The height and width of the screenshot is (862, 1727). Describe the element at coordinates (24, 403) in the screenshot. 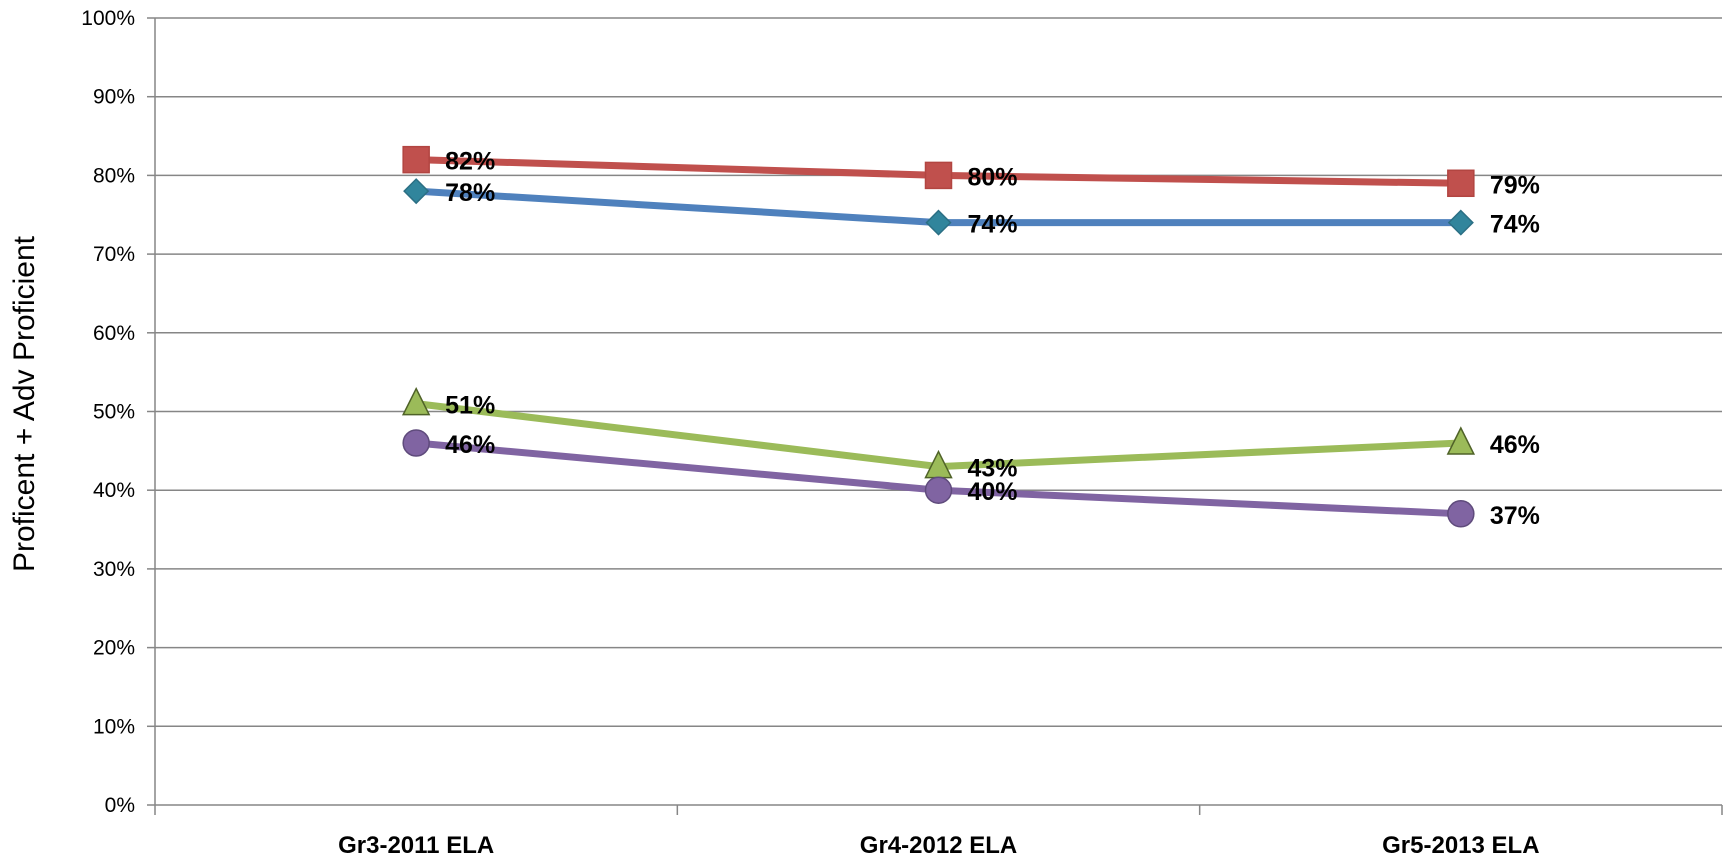

I see `y-axis-title: Proficent + Adv Proficient` at that location.